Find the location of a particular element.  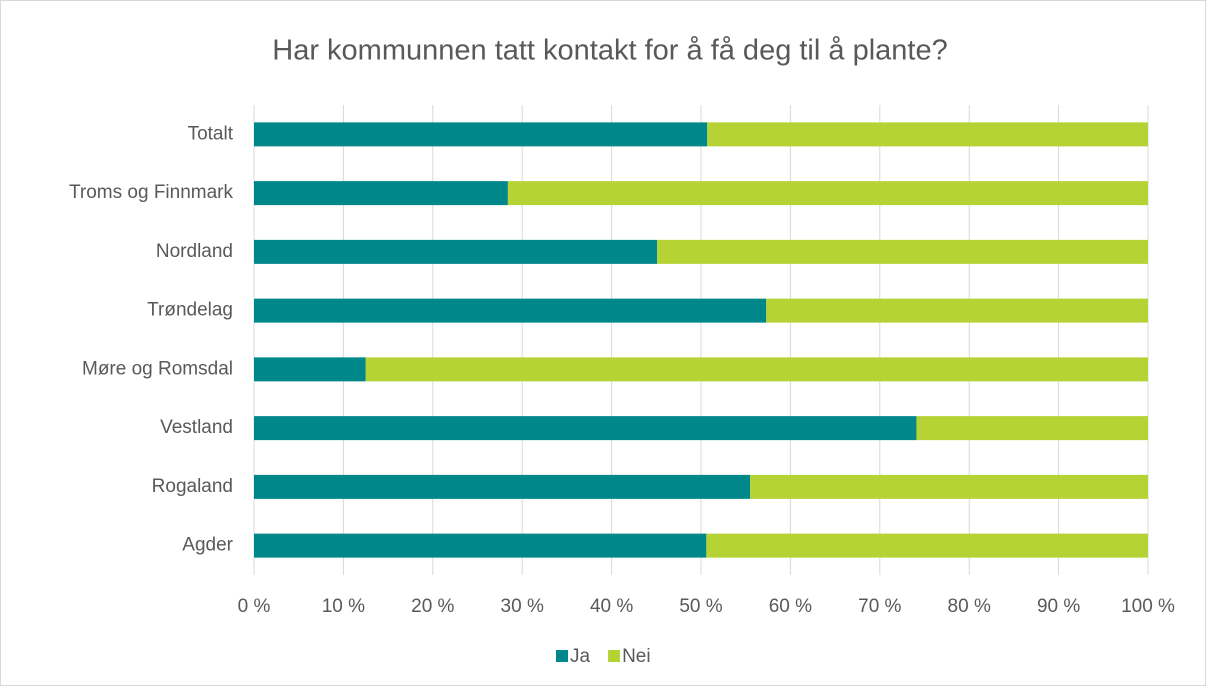

y-tick-label: Troms og Finnmark is located at coordinates (151, 192).